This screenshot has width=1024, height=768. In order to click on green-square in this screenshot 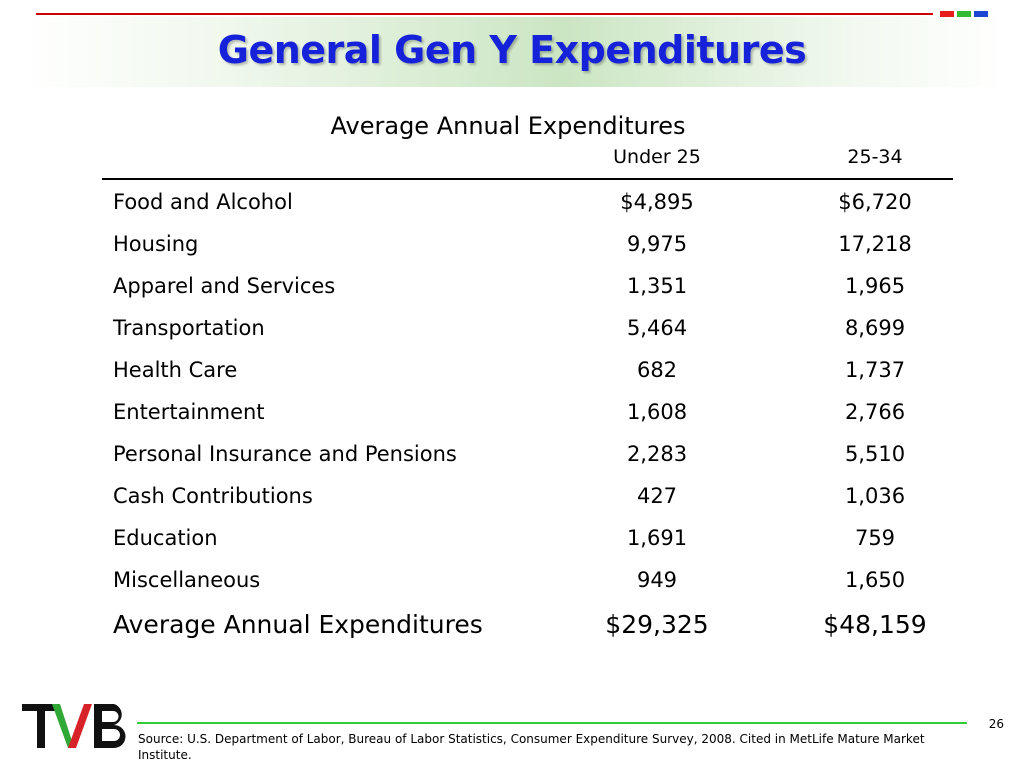, I will do `click(964, 15)`.